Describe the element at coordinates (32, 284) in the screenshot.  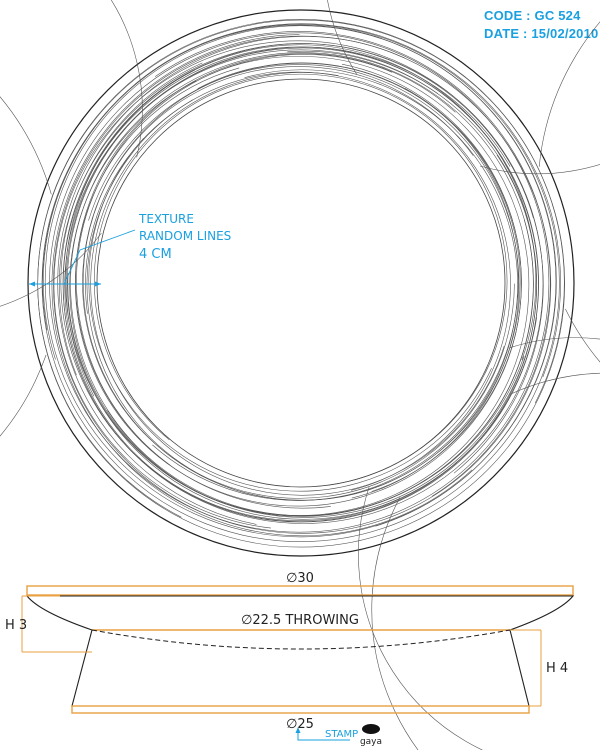
I see `arrow-head-left` at that location.